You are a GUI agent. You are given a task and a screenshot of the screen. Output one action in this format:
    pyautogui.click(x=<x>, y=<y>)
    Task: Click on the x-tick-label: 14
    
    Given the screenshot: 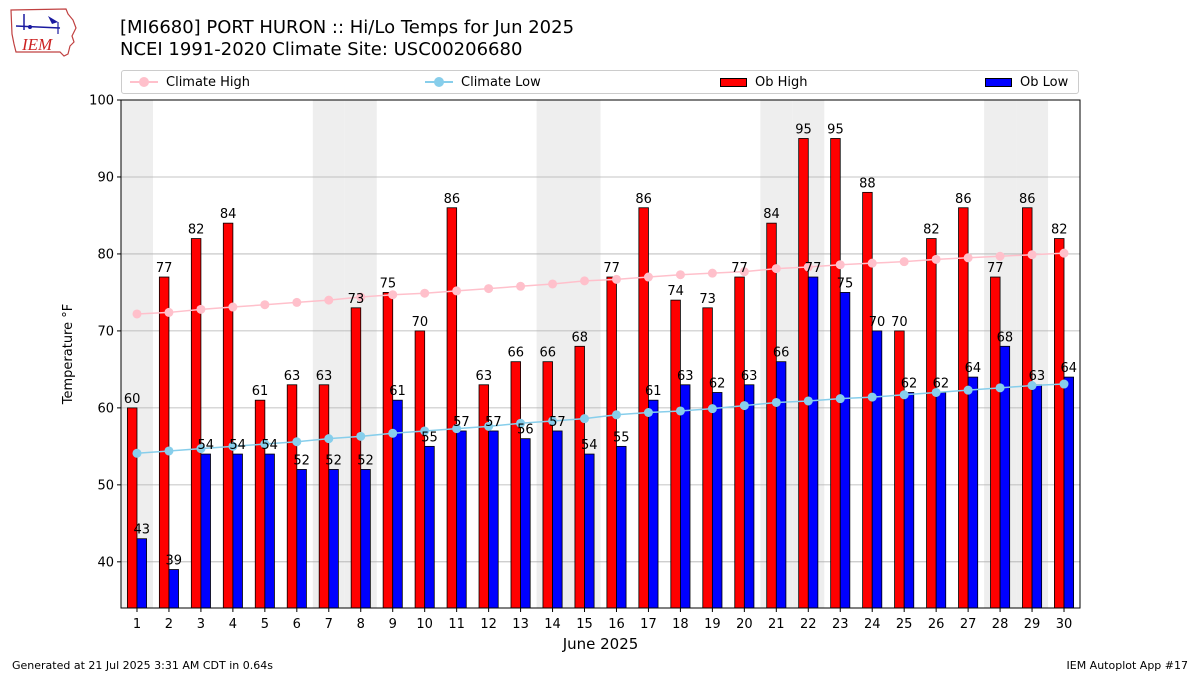 What is the action you would take?
    pyautogui.click(x=552, y=624)
    